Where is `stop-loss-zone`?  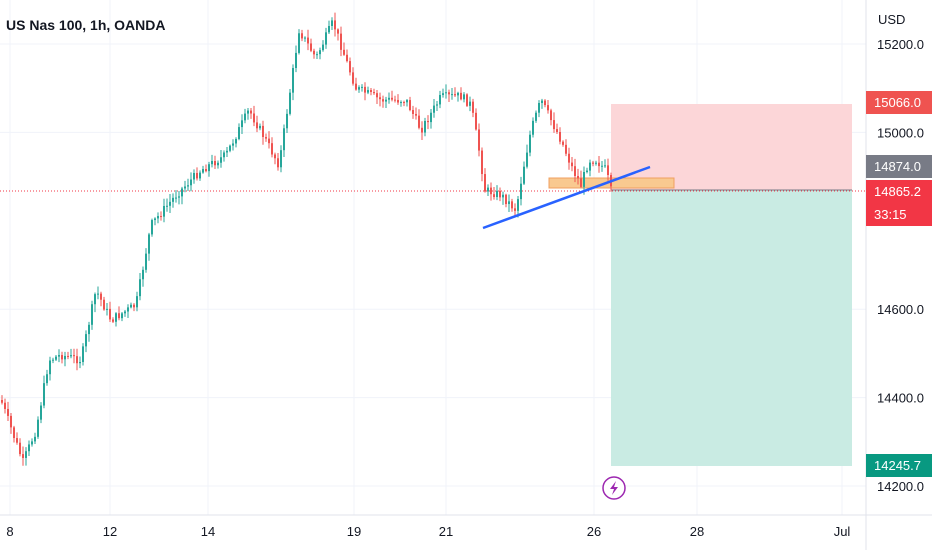
stop-loss-zone is located at coordinates (731, 147).